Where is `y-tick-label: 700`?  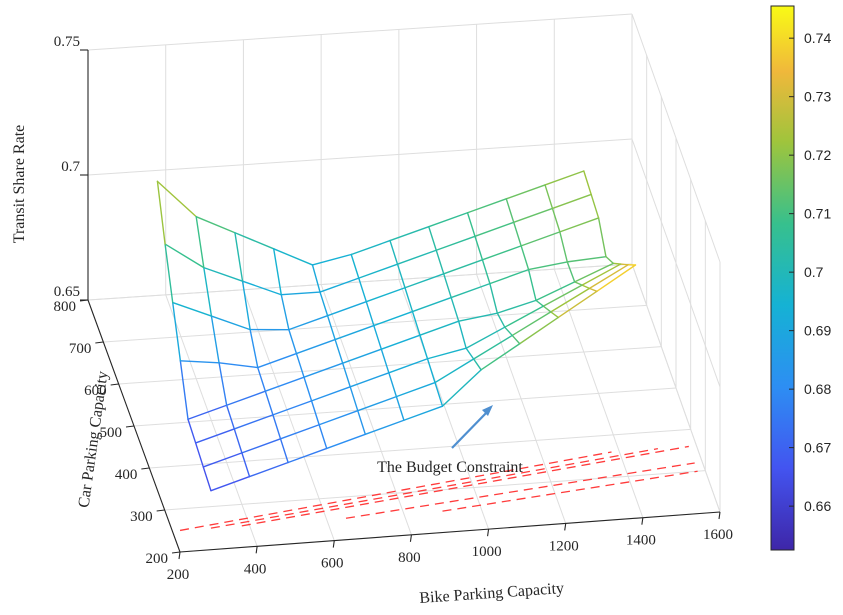 y-tick-label: 700 is located at coordinates (80, 349).